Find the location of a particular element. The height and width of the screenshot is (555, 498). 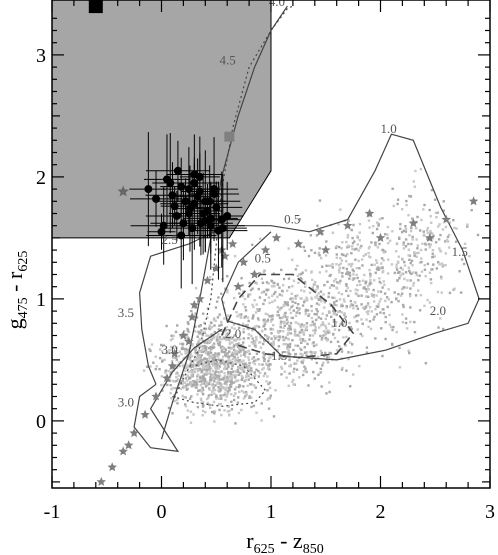

galaxy-star-marker is located at coordinates (123, 191).